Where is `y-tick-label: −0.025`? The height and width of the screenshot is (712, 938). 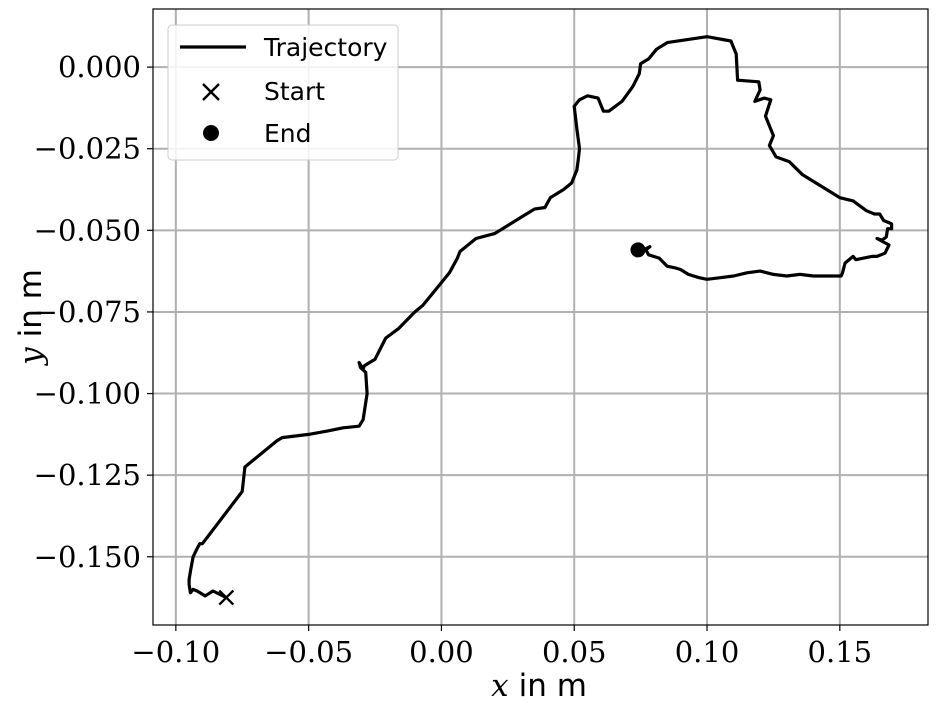 y-tick-label: −0.025 is located at coordinates (87, 149).